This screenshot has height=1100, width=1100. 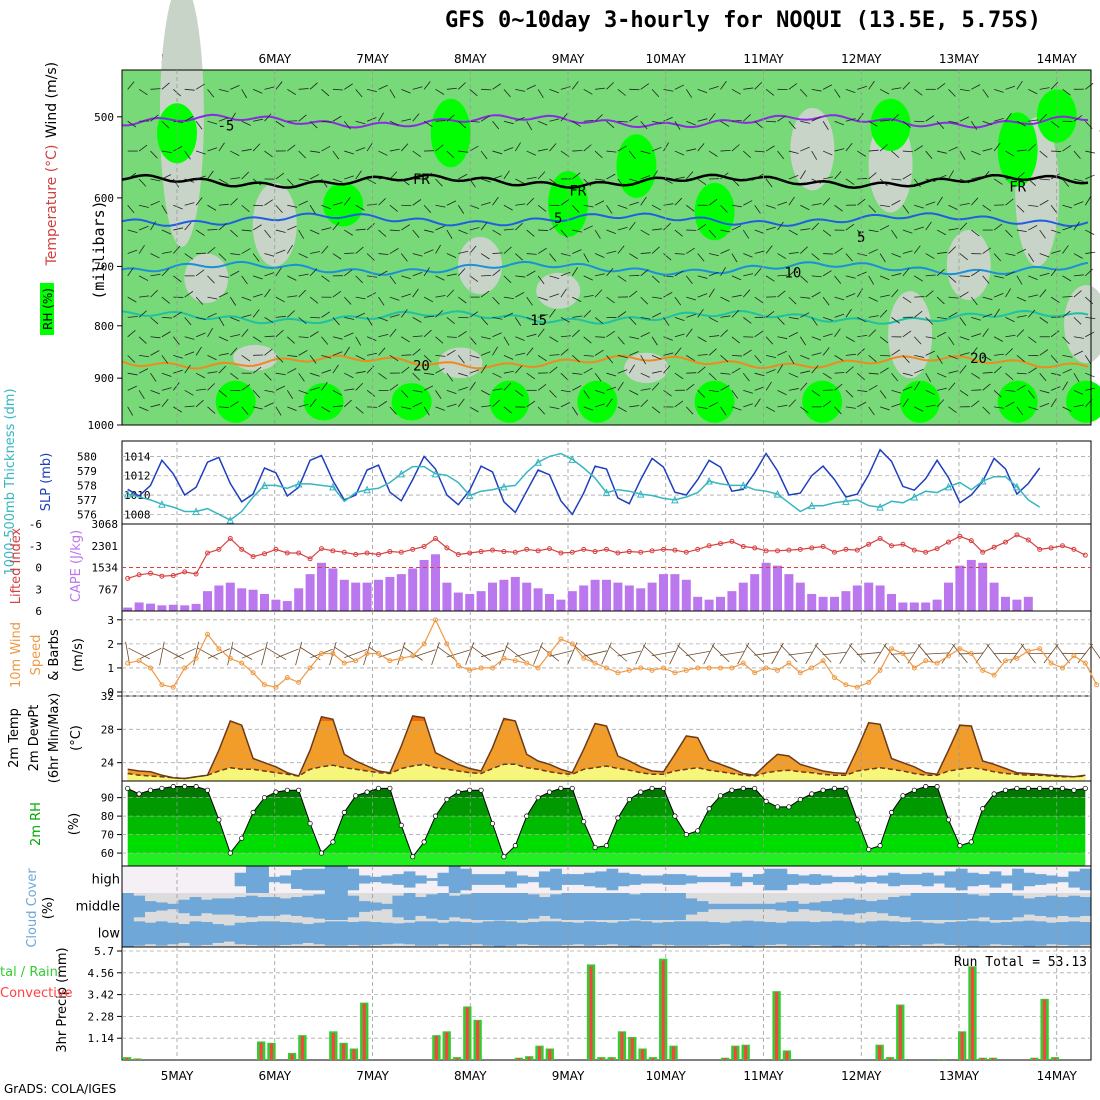 I want to click on wind-speed-marker, so click(x=834, y=678).